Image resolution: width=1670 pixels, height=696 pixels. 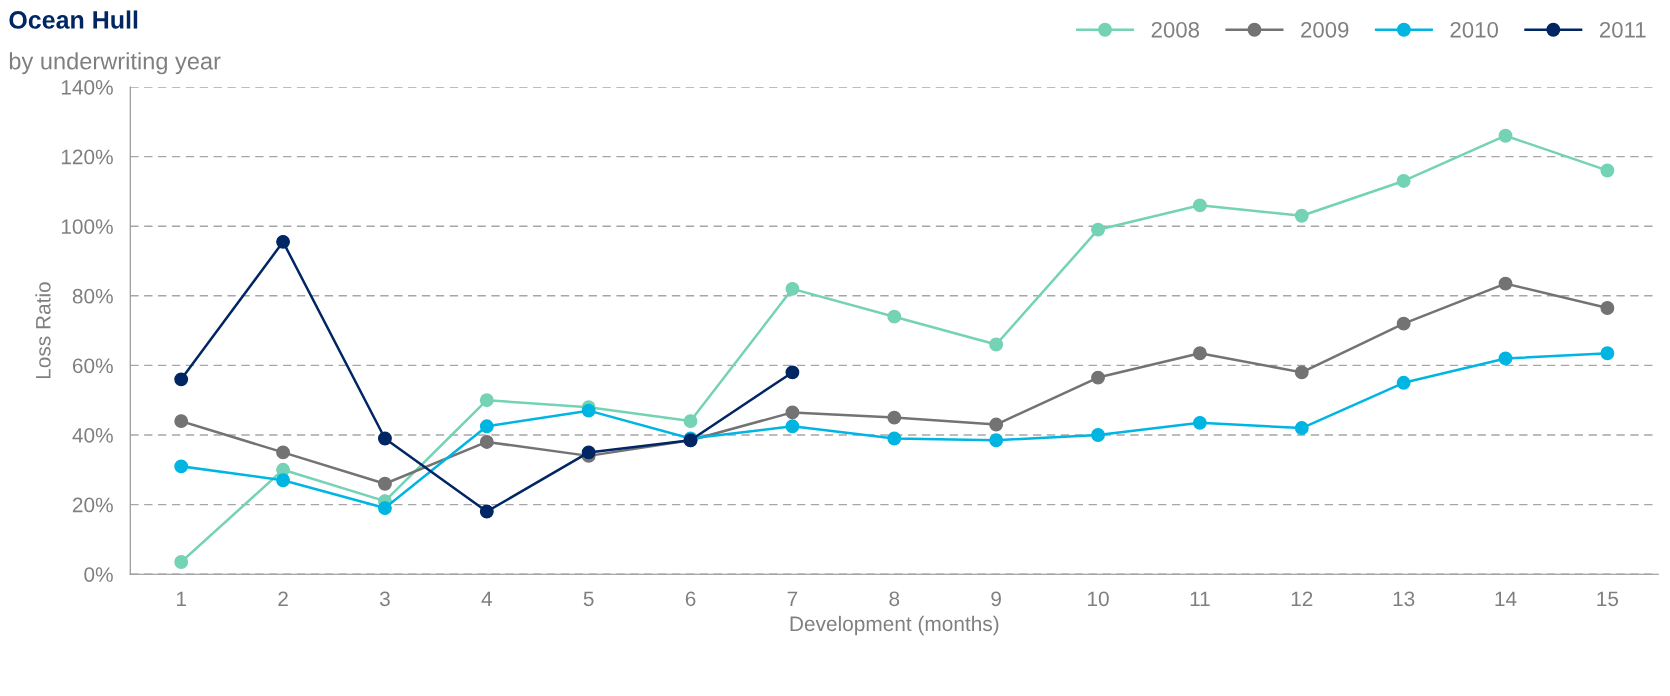 I want to click on y-tick-label: 40%, so click(x=92, y=435).